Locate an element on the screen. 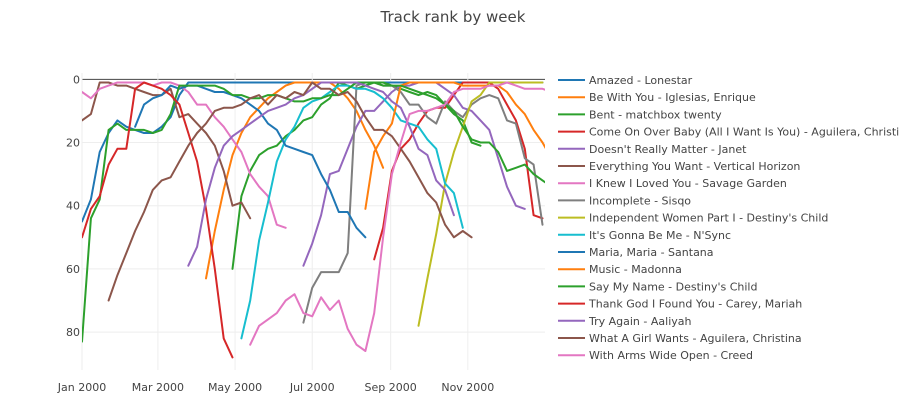 The image size is (899, 410). legend-label: Everything You Want - Vertical Horizon is located at coordinates (694, 166).